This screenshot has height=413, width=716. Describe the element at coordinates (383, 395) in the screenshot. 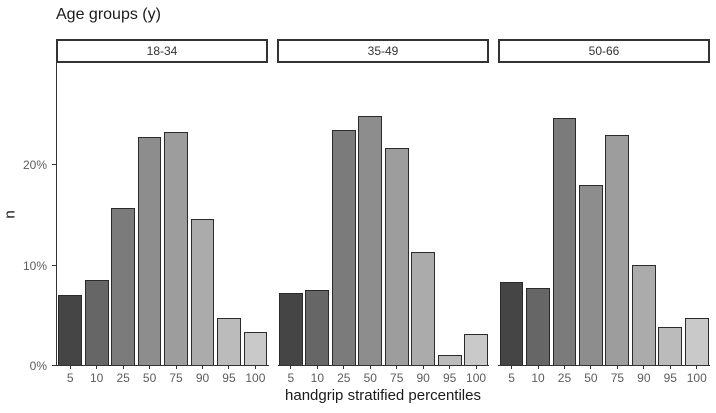

I see `x-axis-title: handgrip stratified percentiles` at that location.